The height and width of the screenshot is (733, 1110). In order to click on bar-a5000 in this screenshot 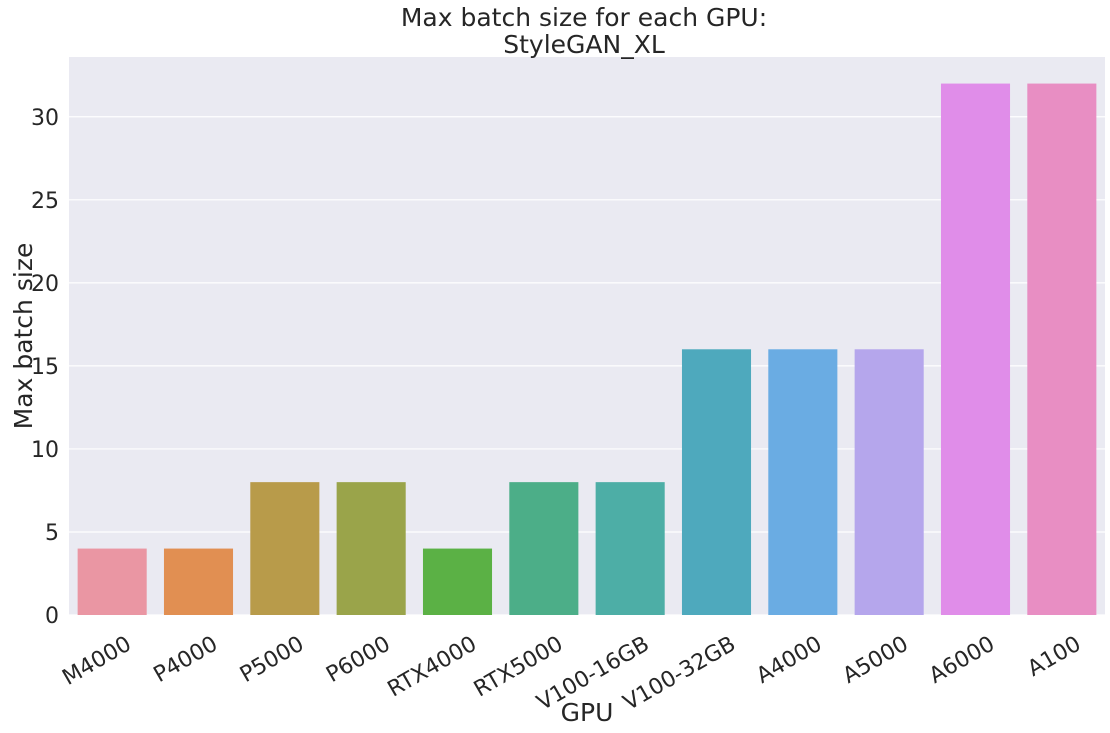, I will do `click(889, 482)`.